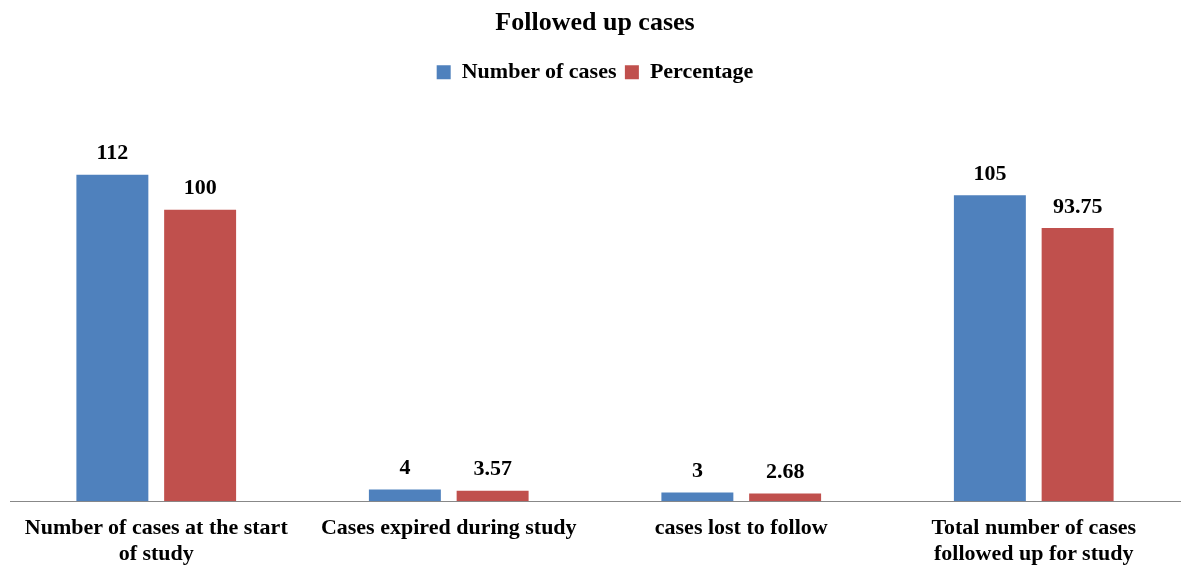 The width and height of the screenshot is (1190, 586). I want to click on legend-label: Percentage, so click(701, 70).